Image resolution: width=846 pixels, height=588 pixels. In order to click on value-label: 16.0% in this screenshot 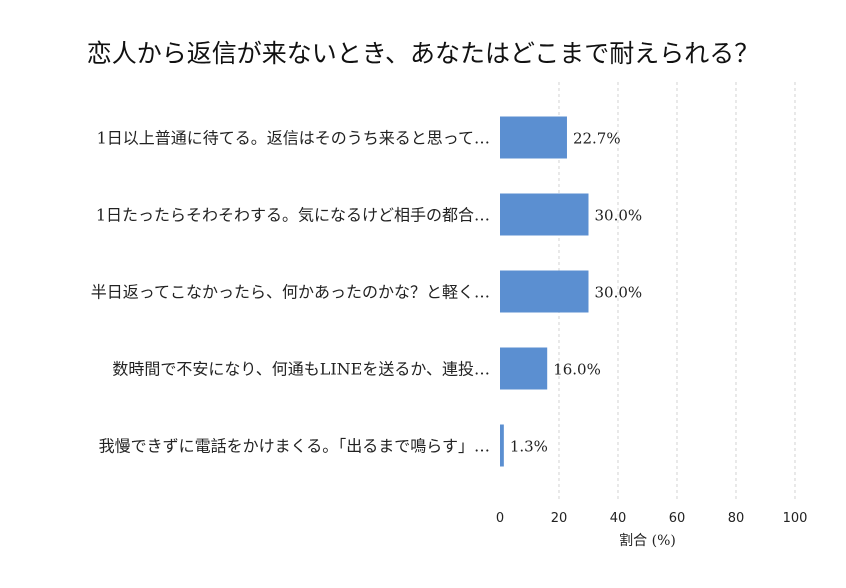, I will do `click(577, 370)`.